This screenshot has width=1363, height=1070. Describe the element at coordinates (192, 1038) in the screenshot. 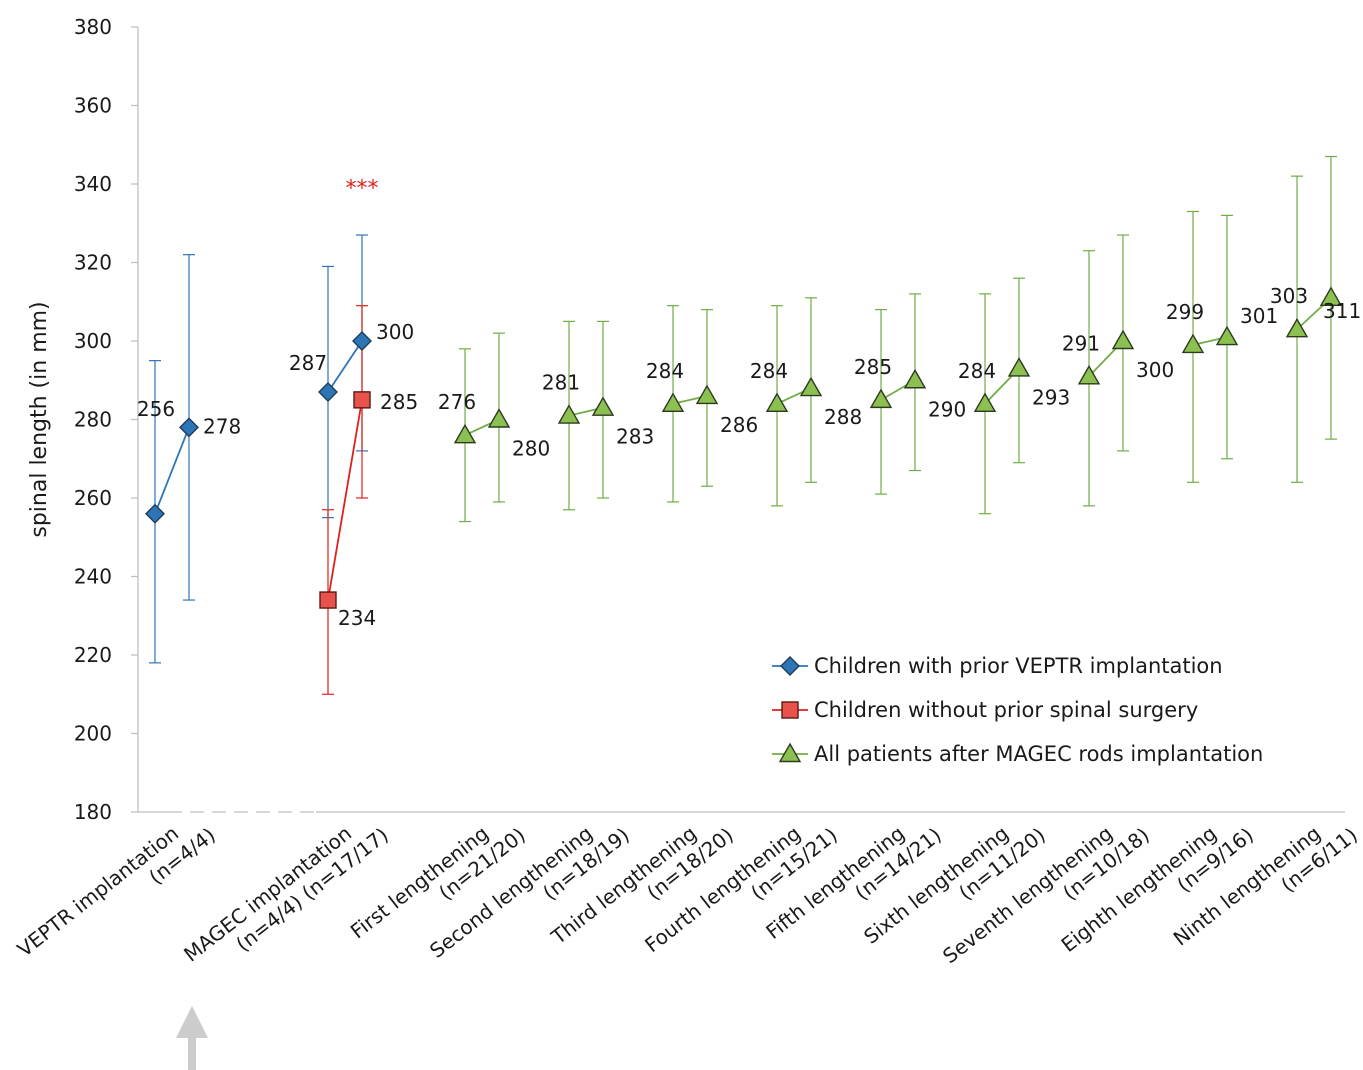

I see `pointer-arrow-icon` at that location.